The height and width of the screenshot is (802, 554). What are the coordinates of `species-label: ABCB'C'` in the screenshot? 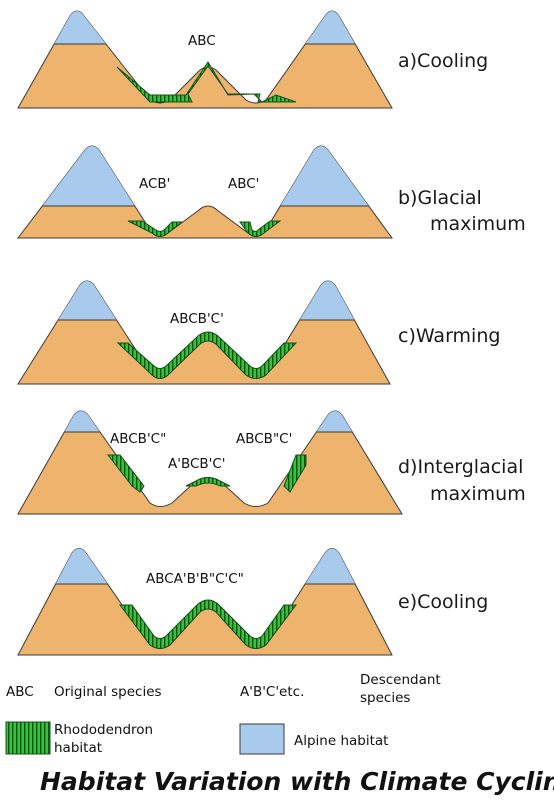 It's located at (197, 319).